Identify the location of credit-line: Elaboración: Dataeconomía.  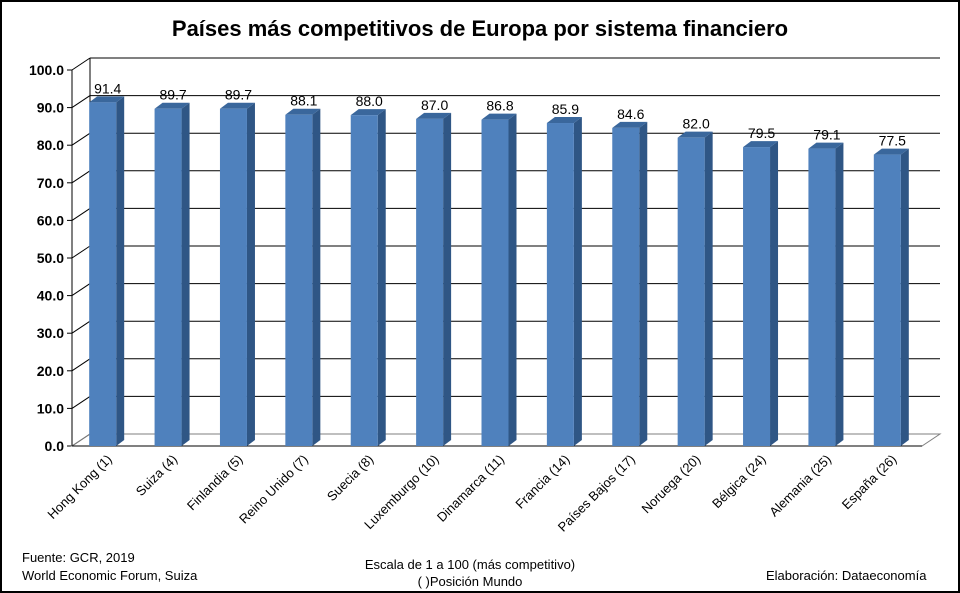
(846, 575).